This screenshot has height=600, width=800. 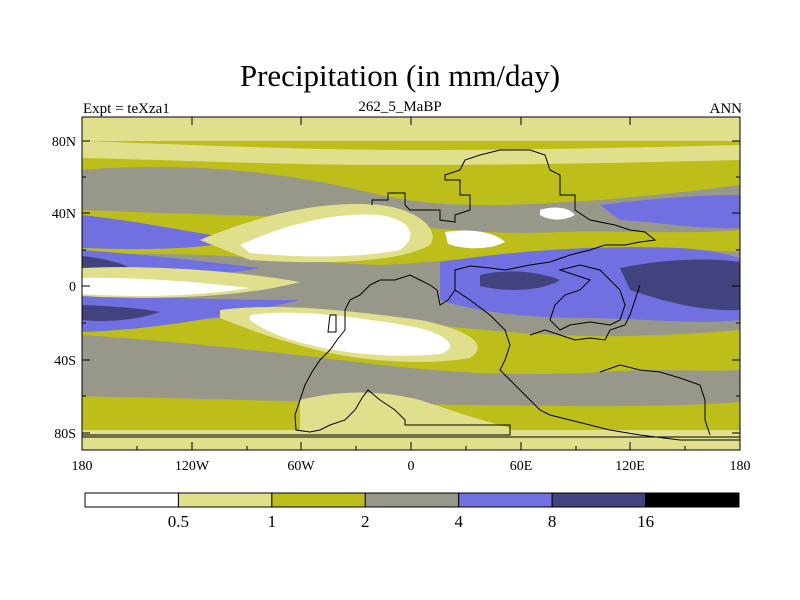 What do you see at coordinates (520, 280) in the screenshot?
I see `field-dark-blue-africa` at bounding box center [520, 280].